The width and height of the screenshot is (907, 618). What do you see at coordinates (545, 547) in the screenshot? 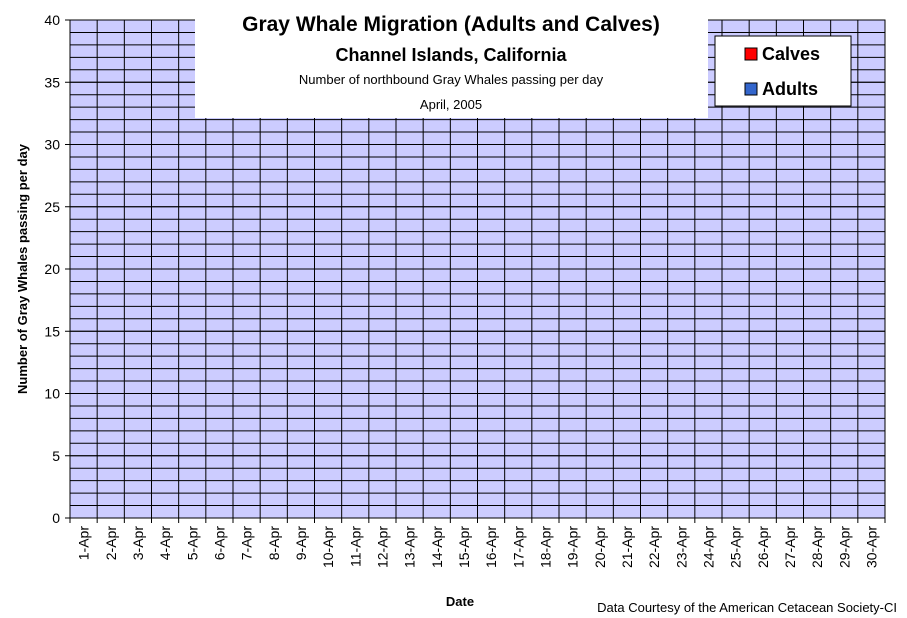
I see `x-tick-label: 18-Apr` at bounding box center [545, 547].